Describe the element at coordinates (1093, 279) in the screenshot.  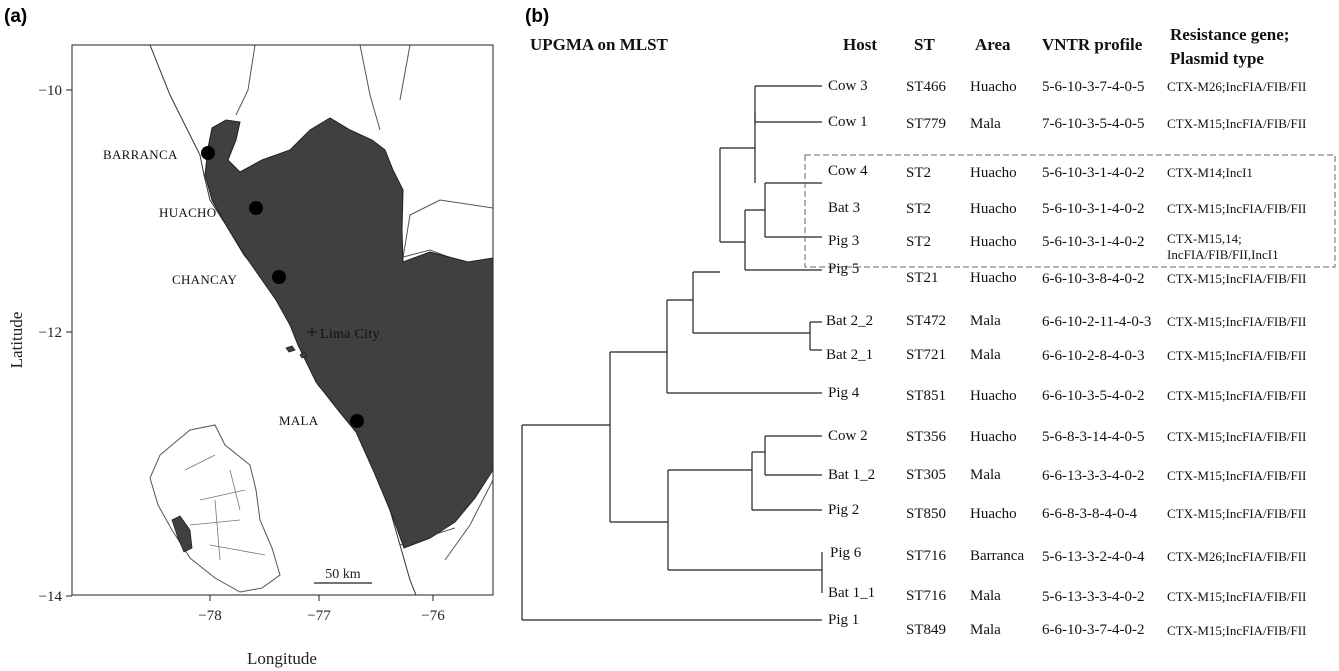
I see `row-vntr: 6-6-10-3-8-4-0-2` at that location.